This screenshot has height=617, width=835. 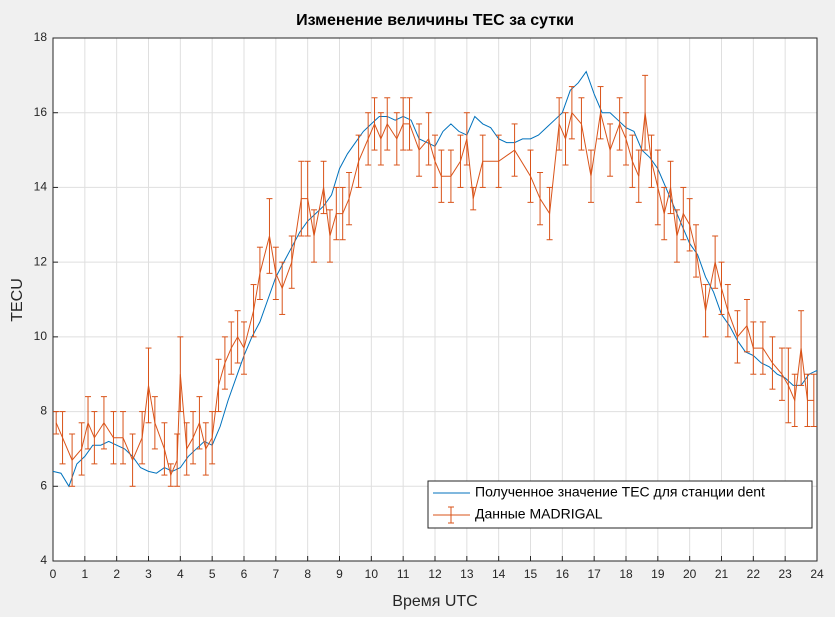 I want to click on x-tick-label: 4, so click(x=180, y=574).